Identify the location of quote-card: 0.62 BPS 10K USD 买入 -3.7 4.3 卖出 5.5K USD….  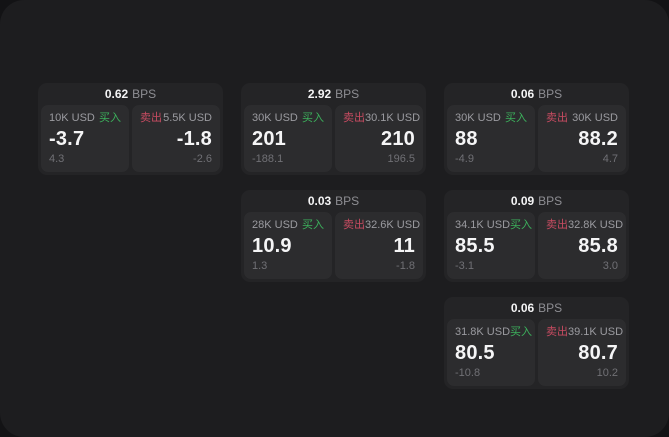
(130, 129).